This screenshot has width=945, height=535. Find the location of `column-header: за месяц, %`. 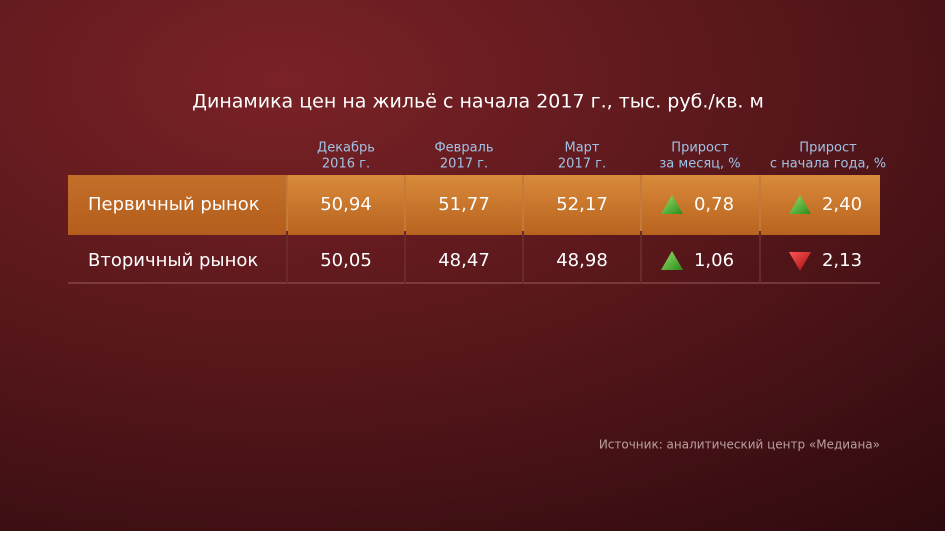

column-header: за месяц, % is located at coordinates (699, 164).